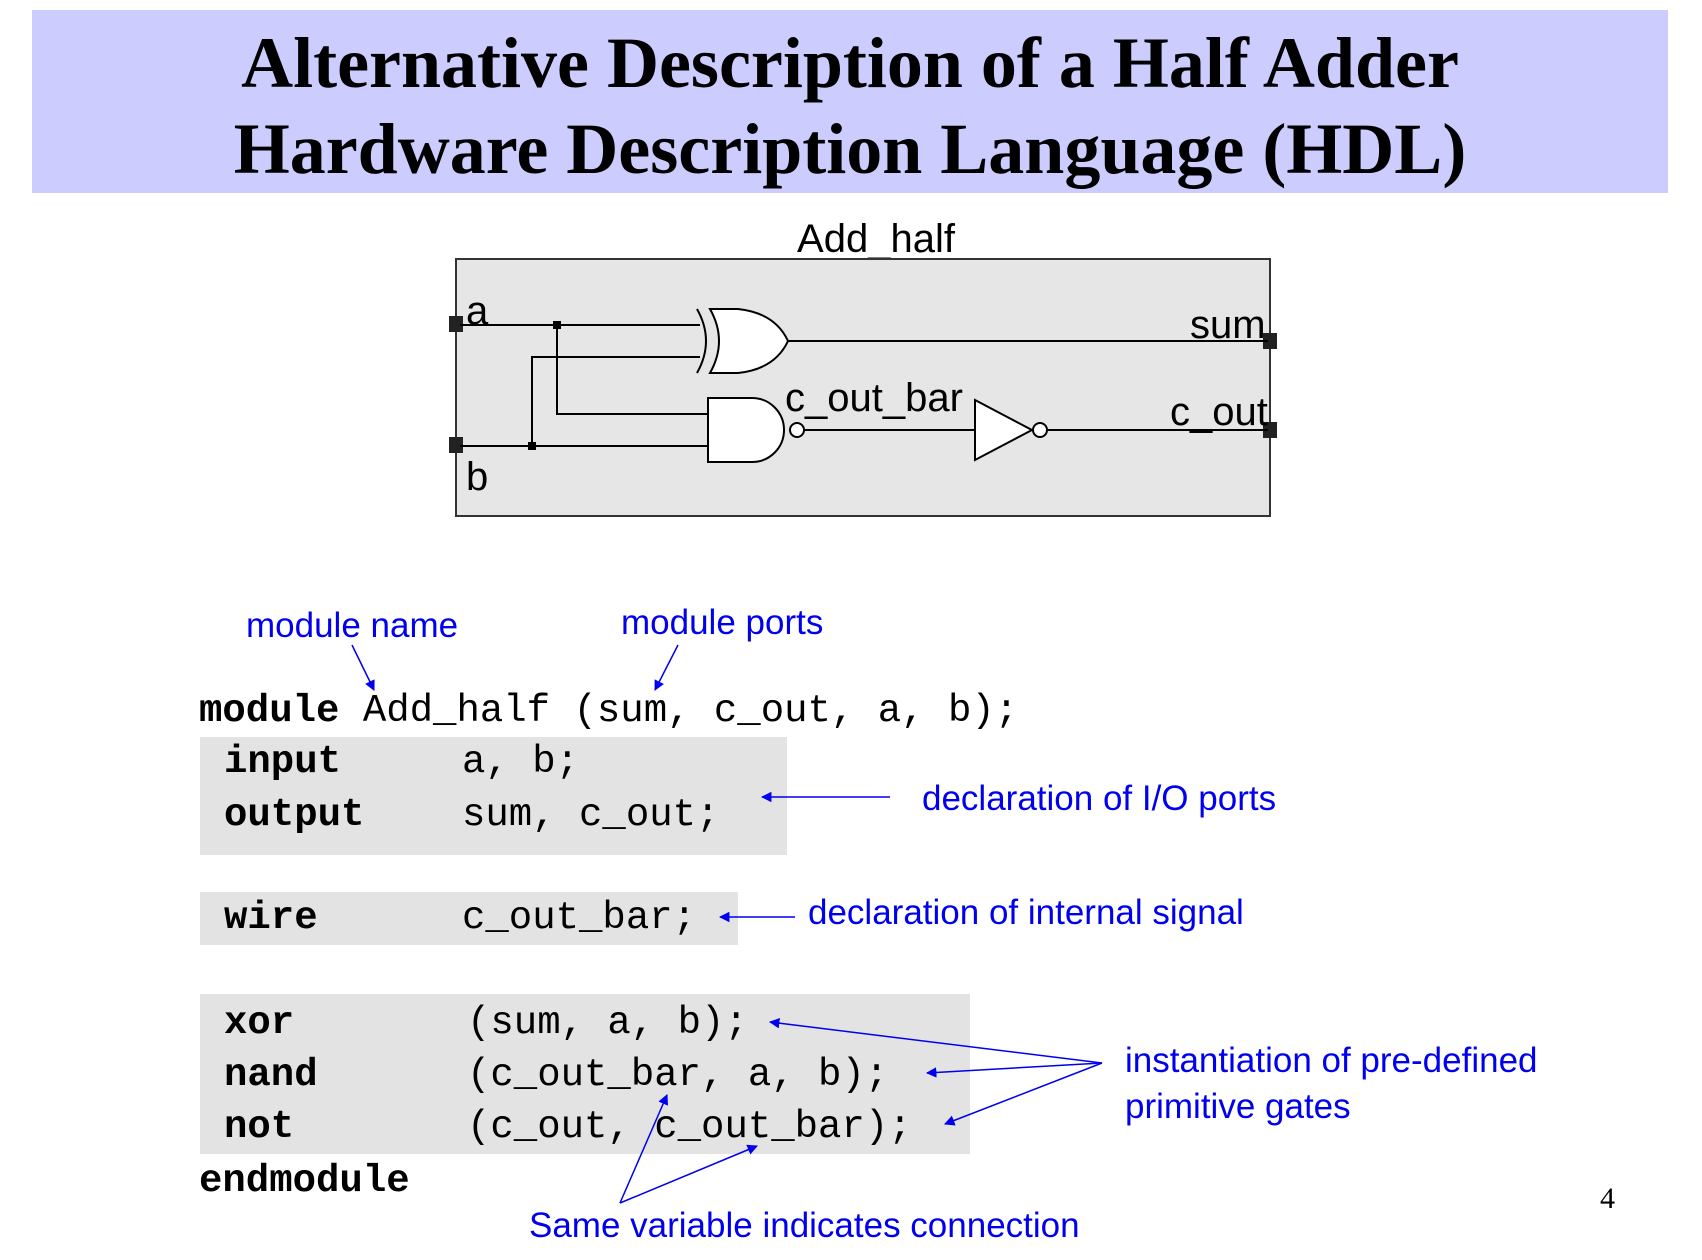  I want to click on xor-gate, so click(743, 341).